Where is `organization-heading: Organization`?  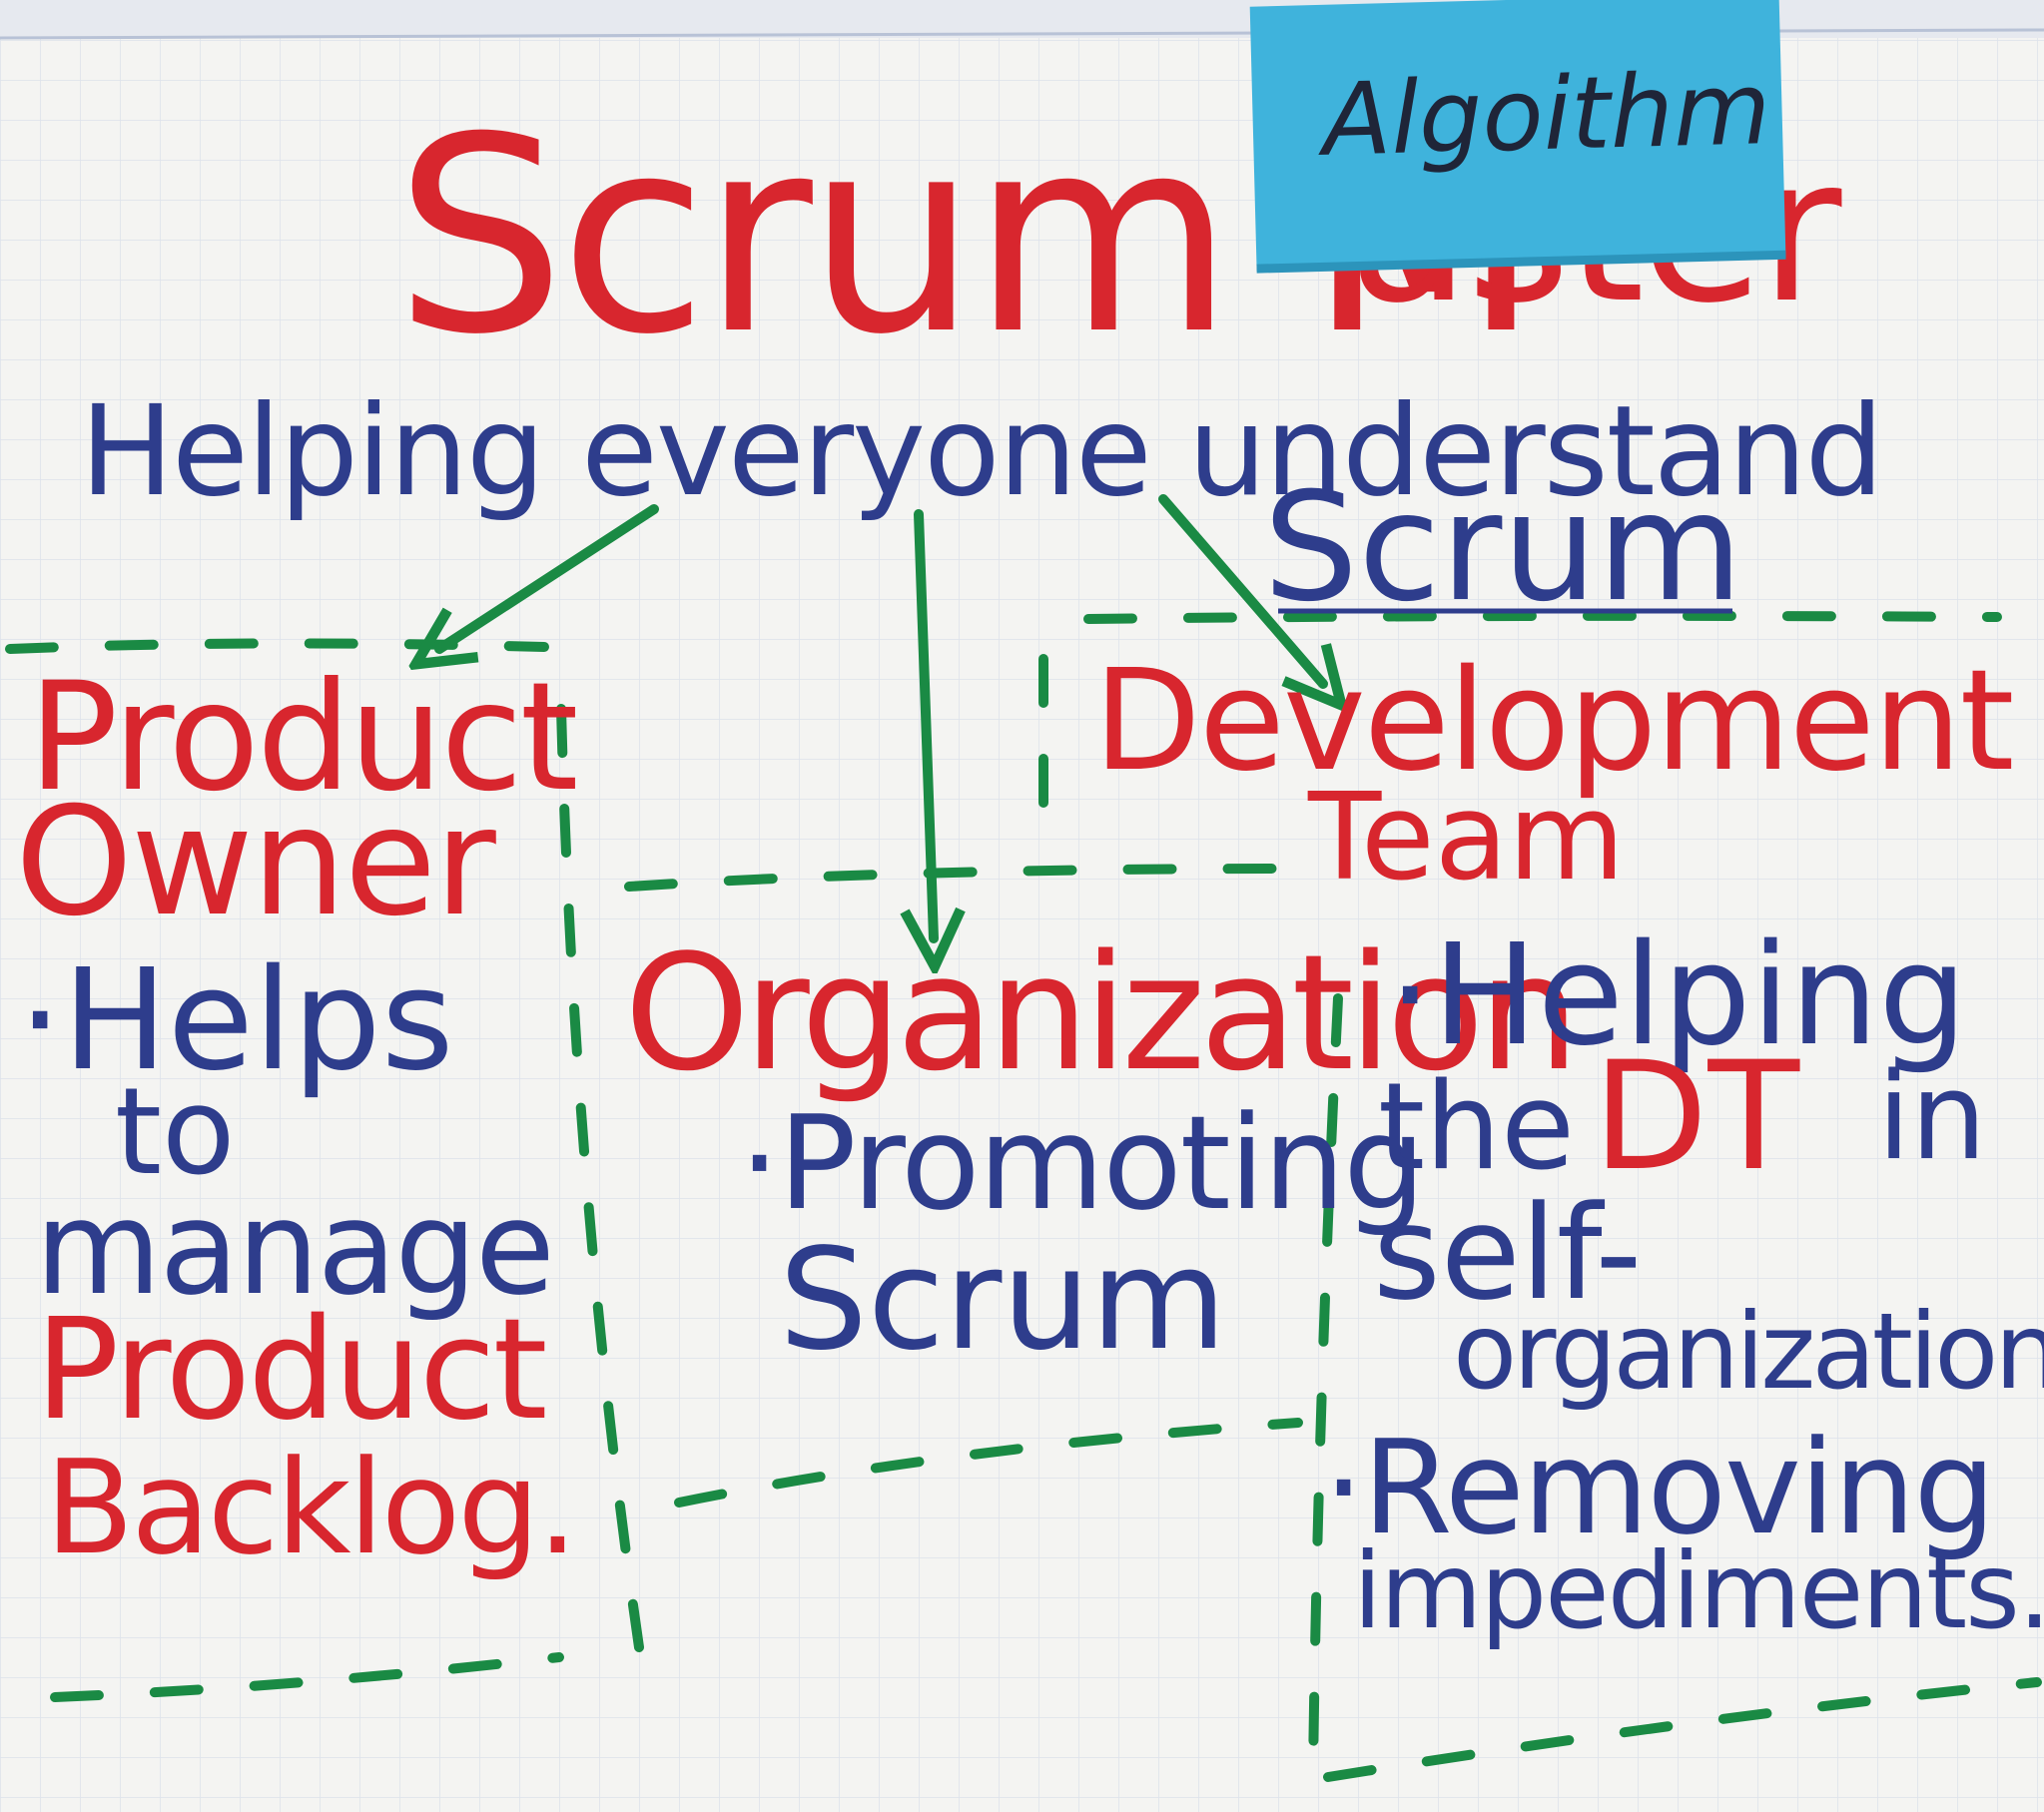 organization-heading: Organization is located at coordinates (1099, 1012).